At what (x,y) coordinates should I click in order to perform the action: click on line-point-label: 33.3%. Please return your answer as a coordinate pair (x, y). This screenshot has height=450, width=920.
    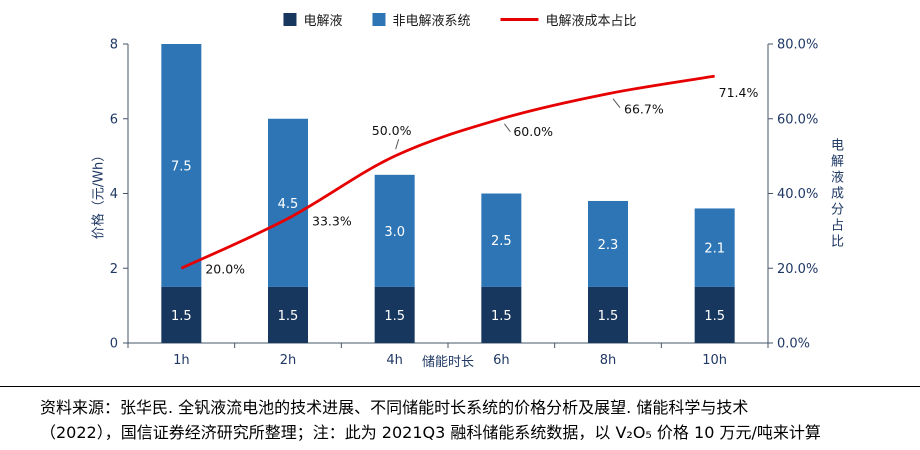
    Looking at the image, I should click on (332, 221).